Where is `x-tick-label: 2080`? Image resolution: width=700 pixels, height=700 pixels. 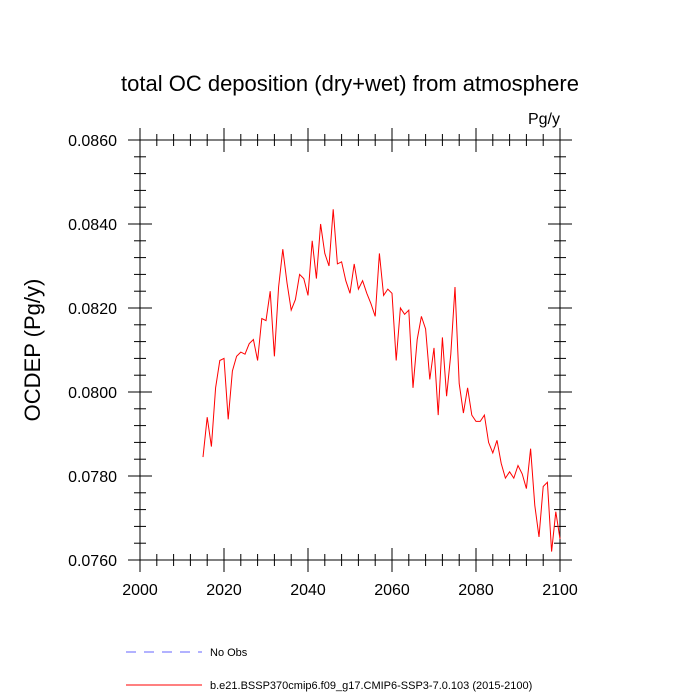
x-tick-label: 2080 is located at coordinates (476, 590).